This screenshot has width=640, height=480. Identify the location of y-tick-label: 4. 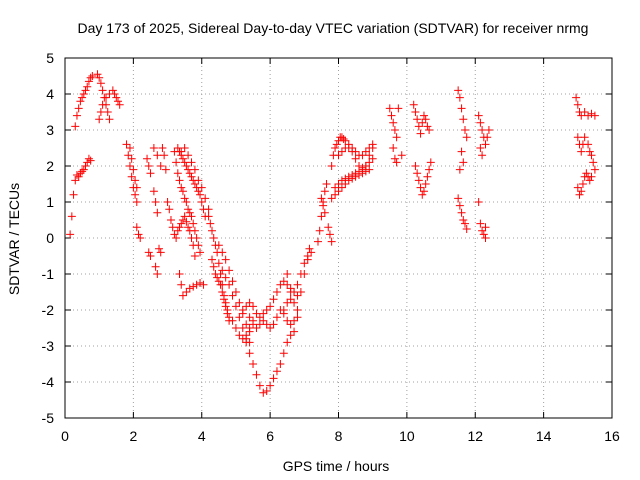
(50, 94).